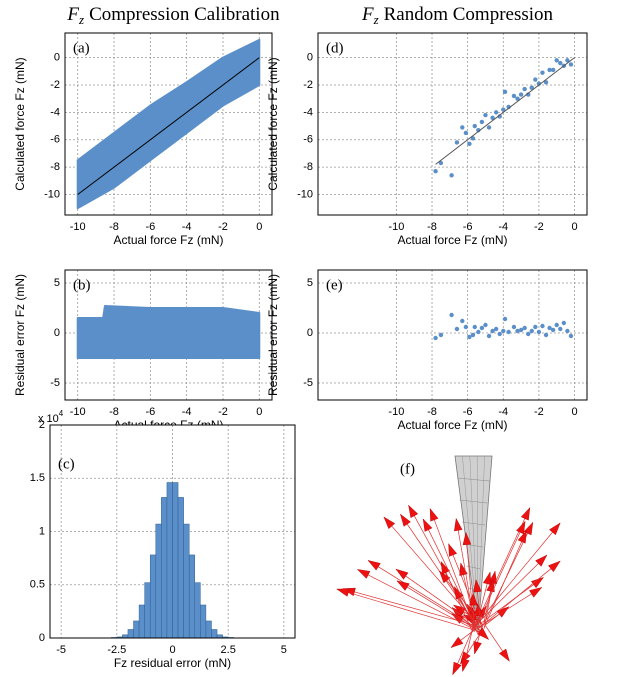 This screenshot has height=677, width=621. I want to click on multiplier-exponent: 4, so click(61, 413).